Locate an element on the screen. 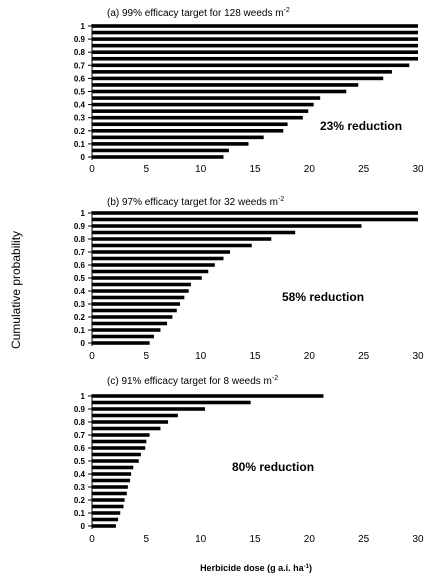  panel-b-x-ticks: 0 5 10 15 20 25 30 is located at coordinates (256, 356).